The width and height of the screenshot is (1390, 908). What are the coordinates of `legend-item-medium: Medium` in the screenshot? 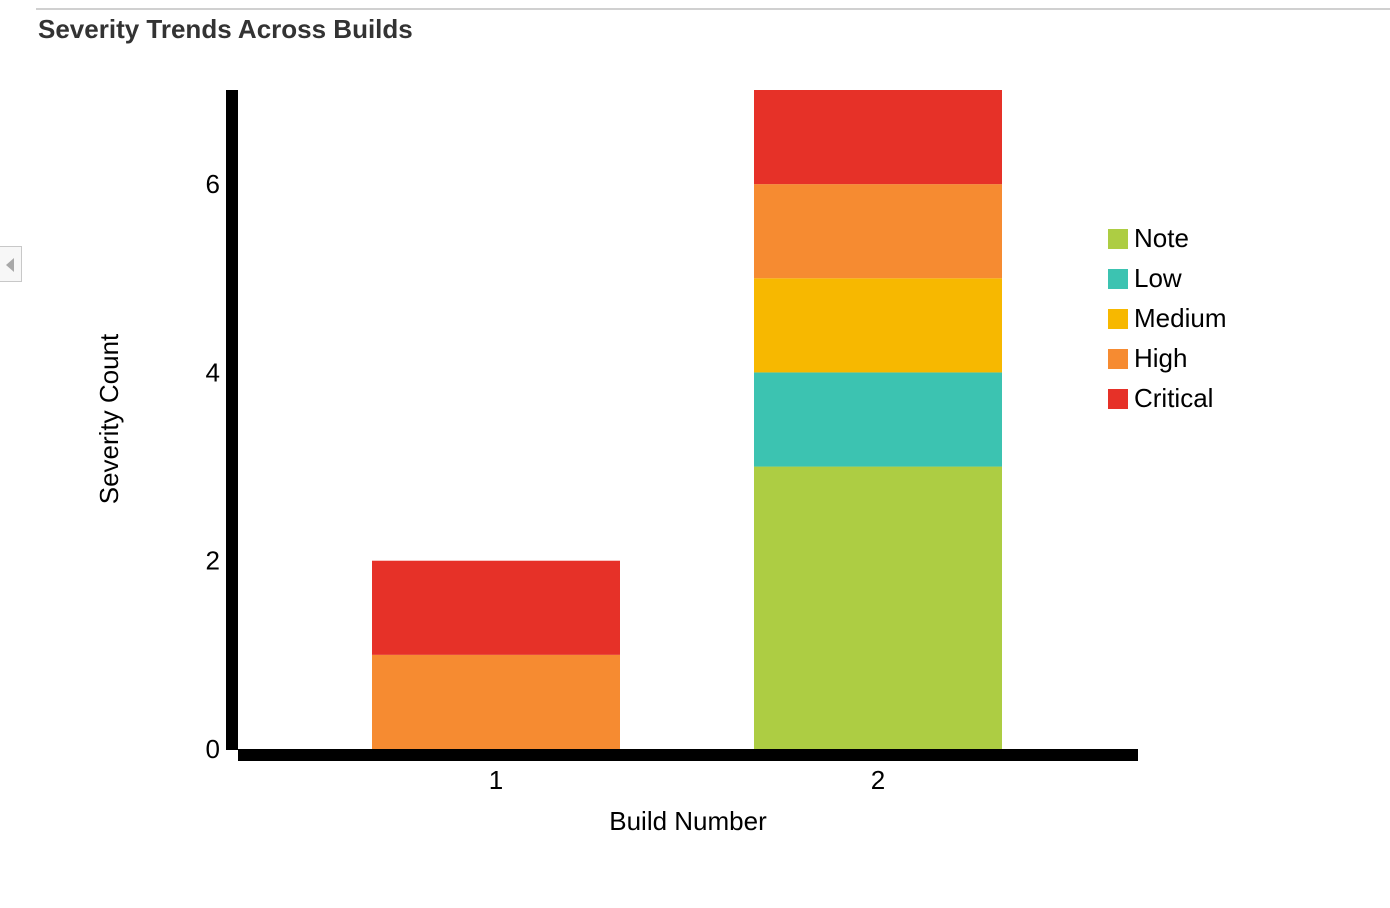 It's located at (1167, 318).